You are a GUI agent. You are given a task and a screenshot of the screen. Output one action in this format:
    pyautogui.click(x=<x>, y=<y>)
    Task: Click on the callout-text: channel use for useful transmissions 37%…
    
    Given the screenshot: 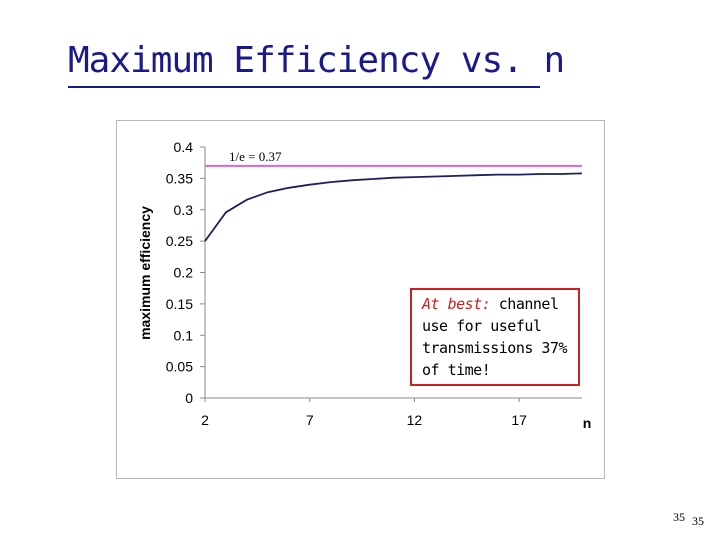 What is the action you would take?
    pyautogui.click(x=495, y=337)
    